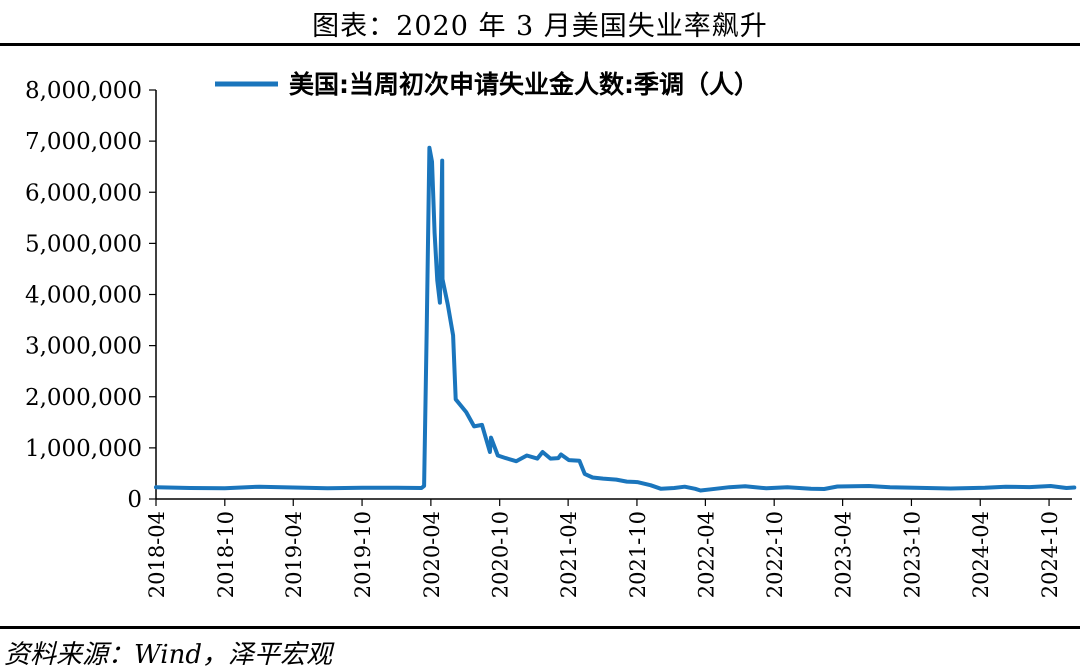  I want to click on top-divider, so click(540, 44).